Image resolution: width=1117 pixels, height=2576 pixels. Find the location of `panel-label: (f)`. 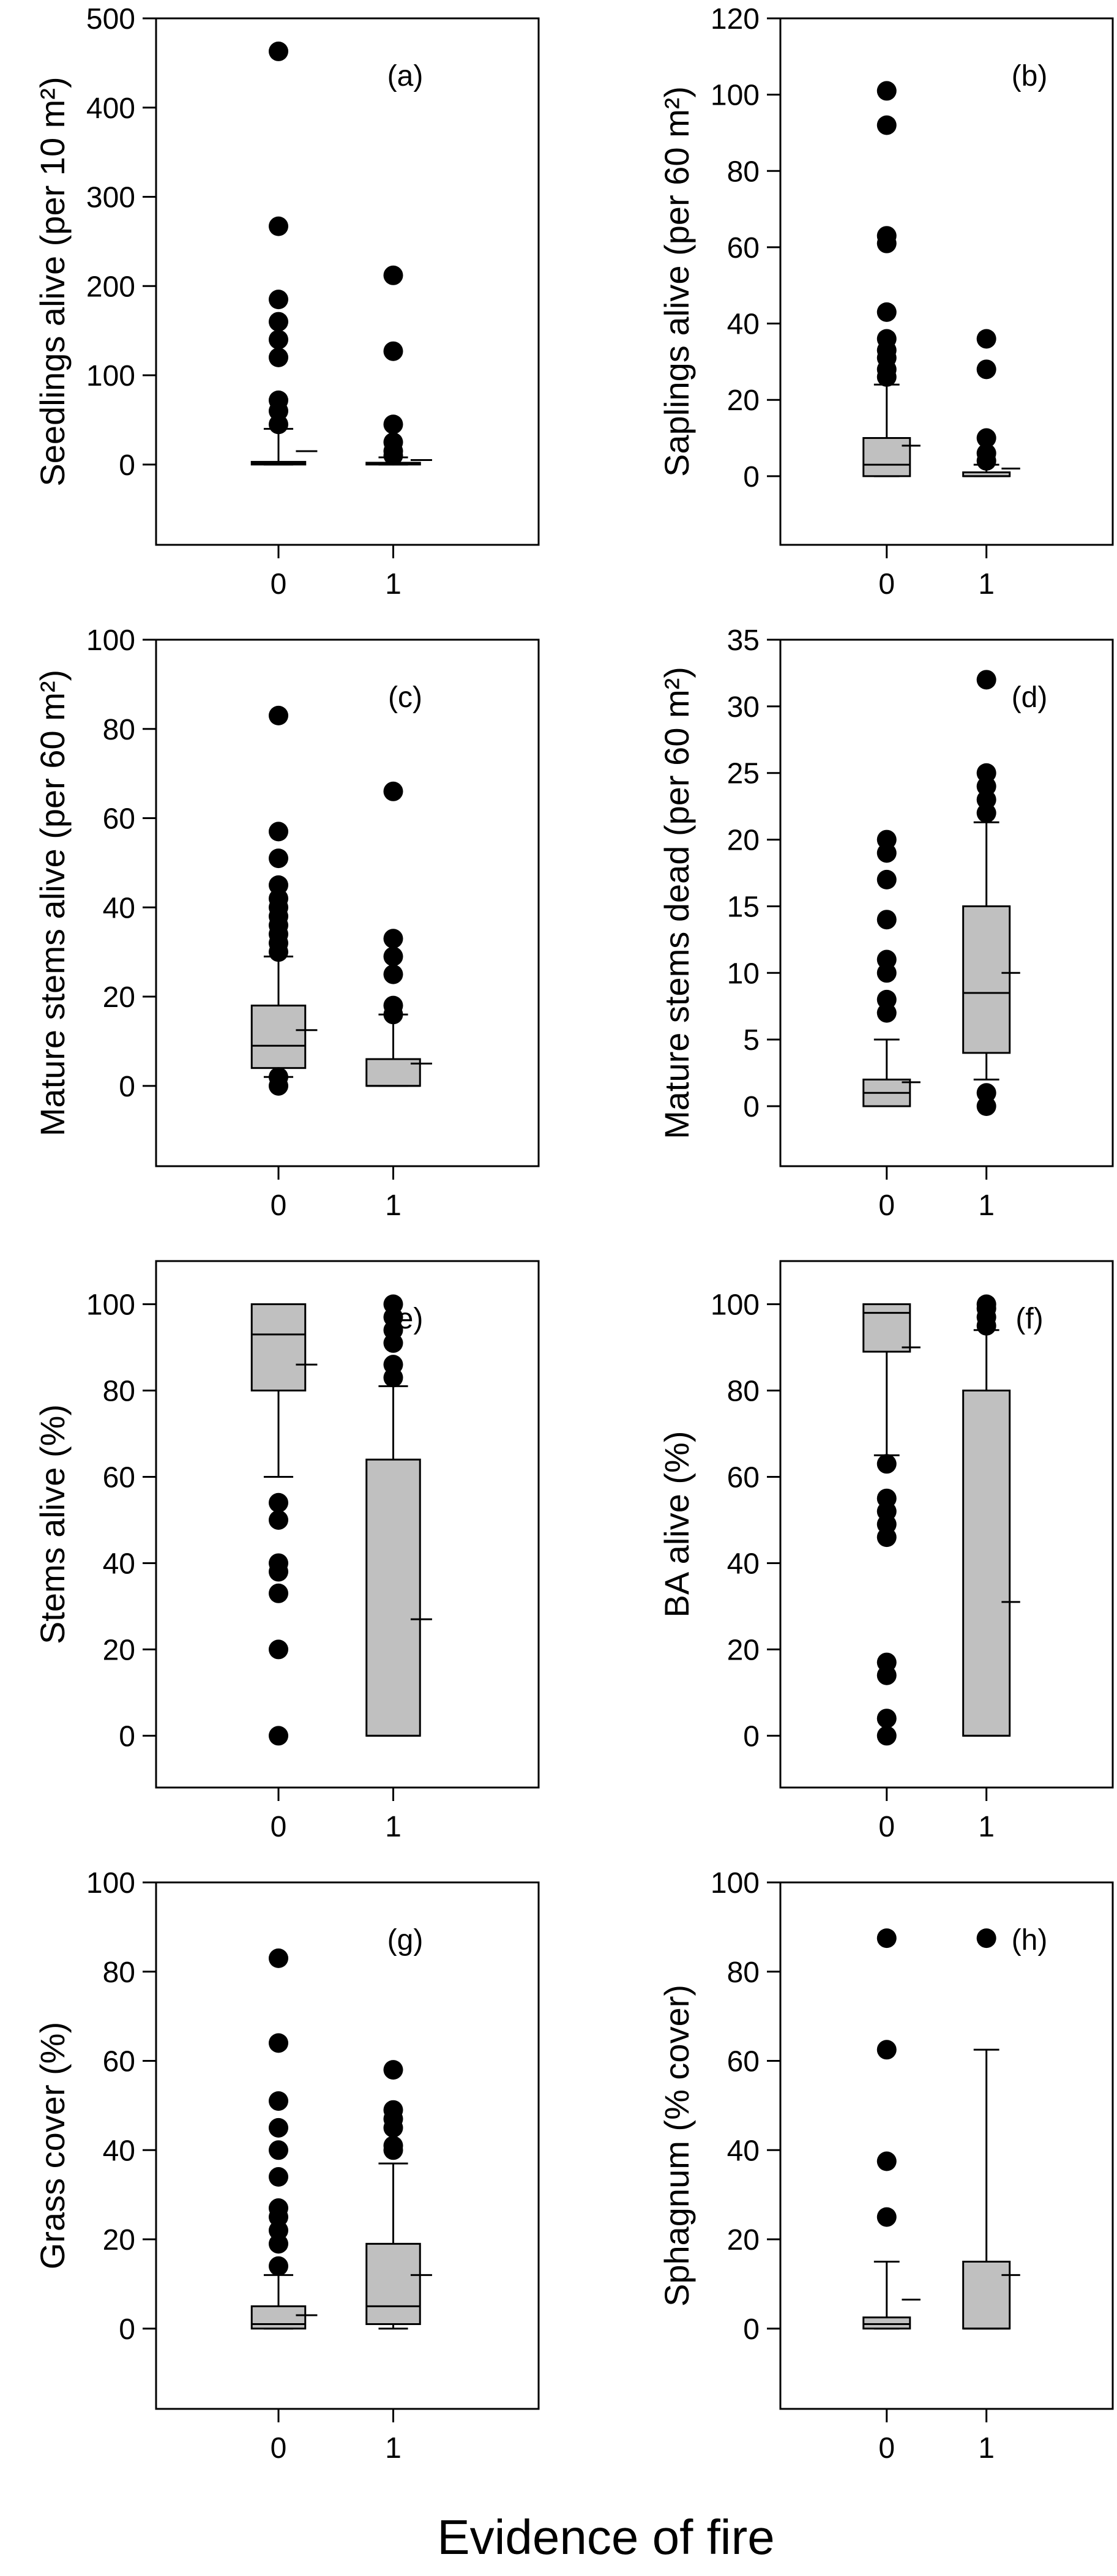

panel-label: (f) is located at coordinates (1029, 1319).